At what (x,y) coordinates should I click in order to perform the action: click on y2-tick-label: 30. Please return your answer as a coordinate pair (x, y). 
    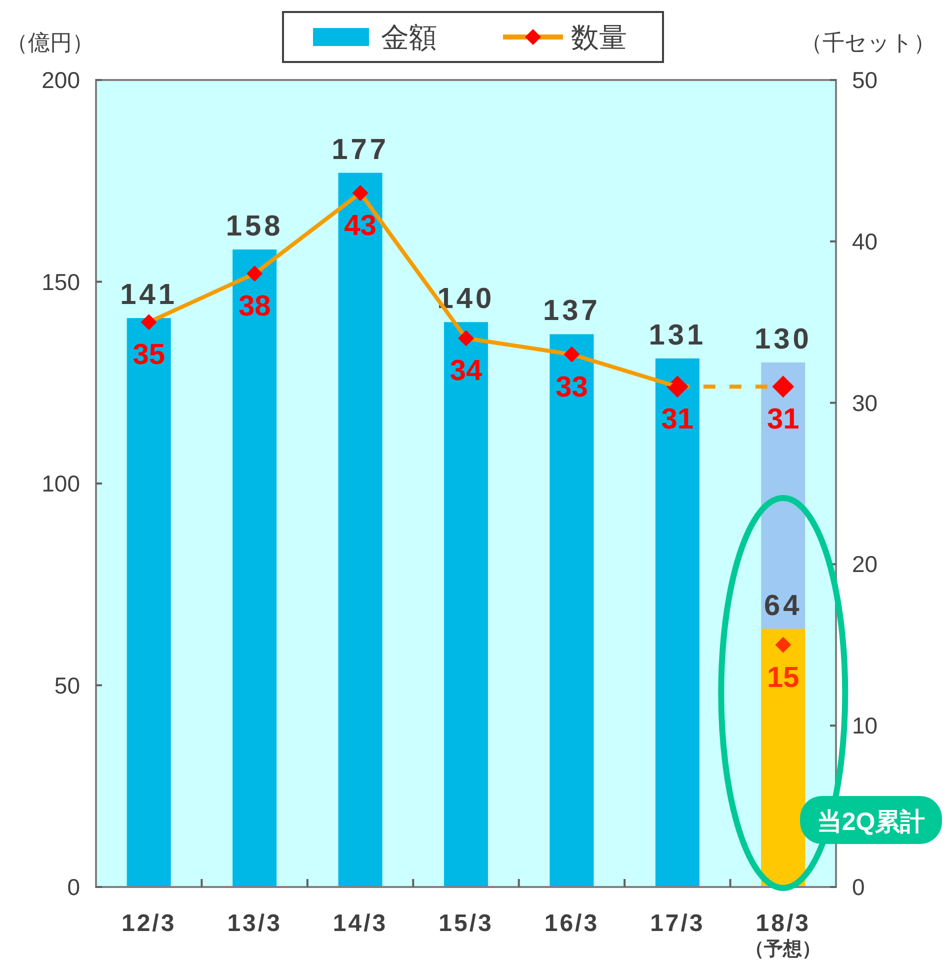
    Looking at the image, I should click on (865, 403).